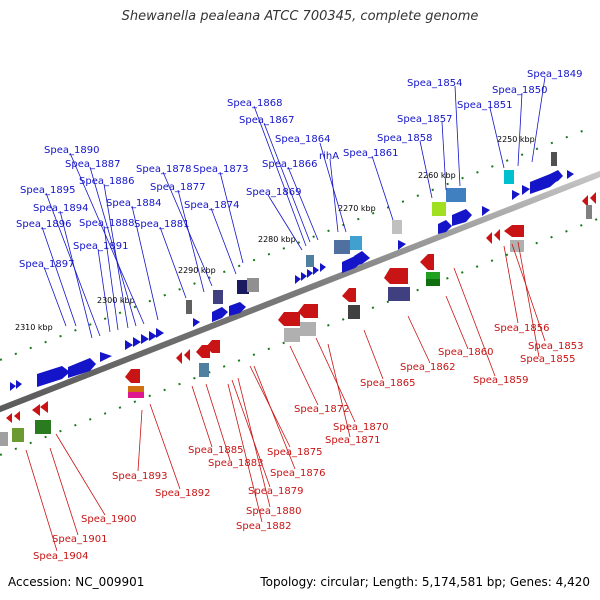 The width and height of the screenshot is (600, 600). Describe the element at coordinates (79, 539) in the screenshot. I see `gene-label: Spea_1901` at that location.